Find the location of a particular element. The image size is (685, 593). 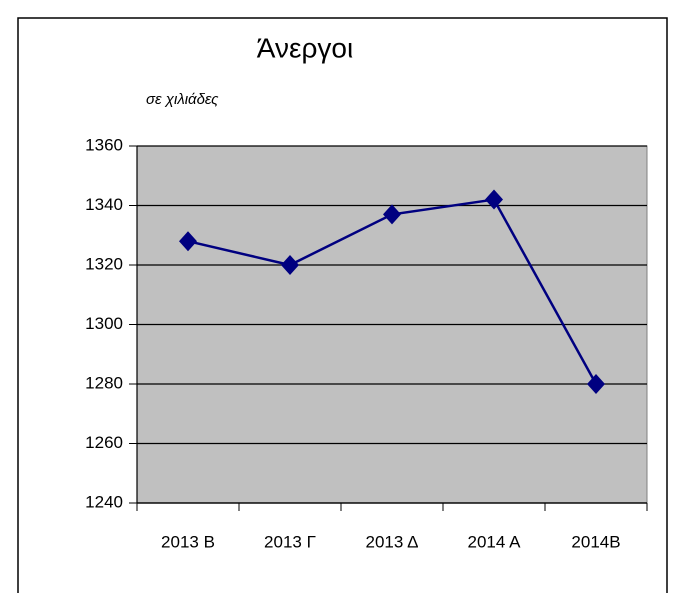

x-tick-label: 2013 Β is located at coordinates (188, 541).